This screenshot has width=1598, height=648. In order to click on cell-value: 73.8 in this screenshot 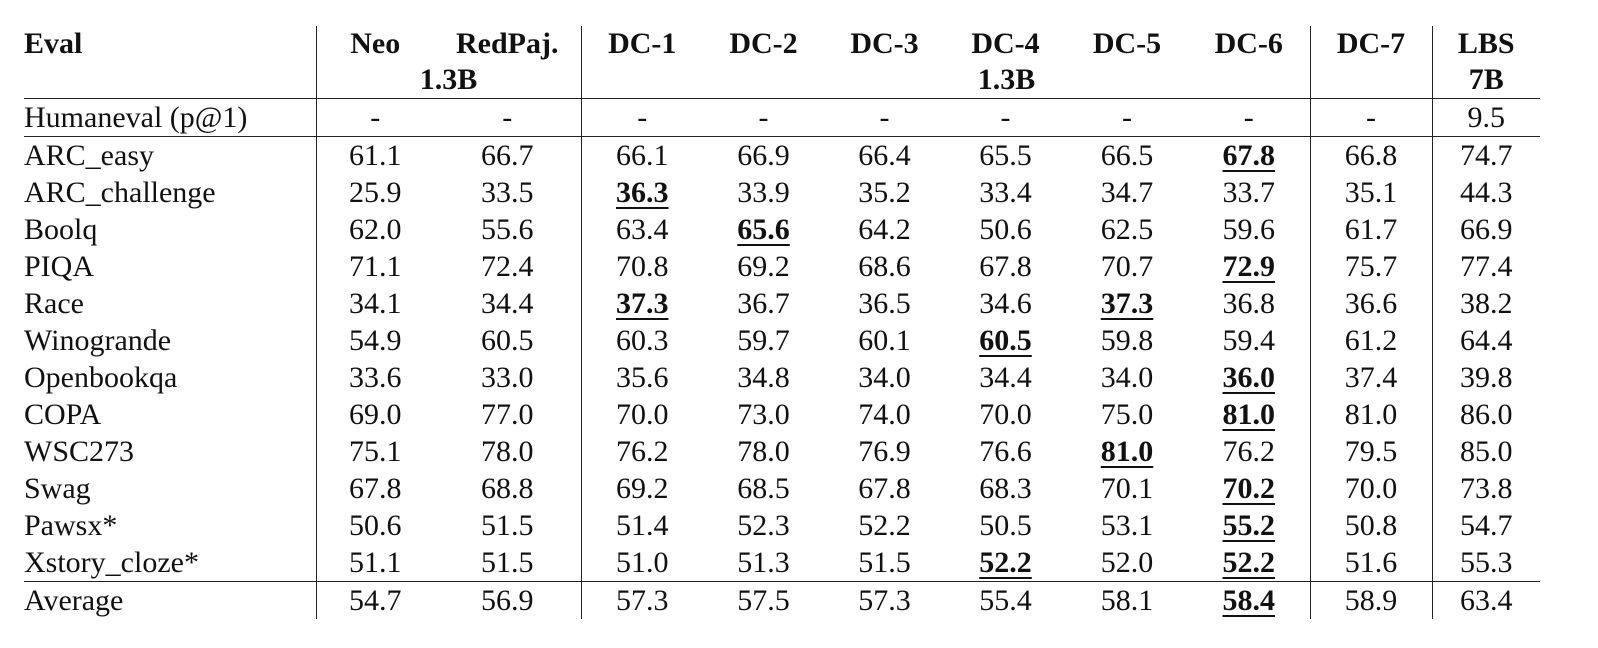, I will do `click(1486, 488)`.